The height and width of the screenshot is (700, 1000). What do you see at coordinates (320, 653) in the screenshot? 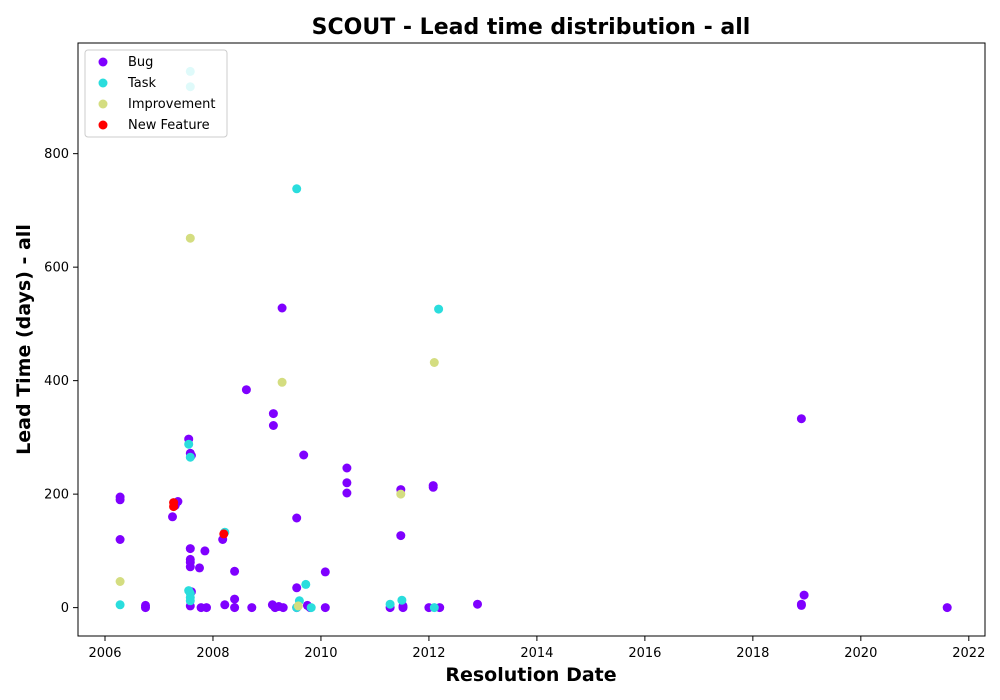
I see `x-tick-label: 2010` at bounding box center [320, 653].